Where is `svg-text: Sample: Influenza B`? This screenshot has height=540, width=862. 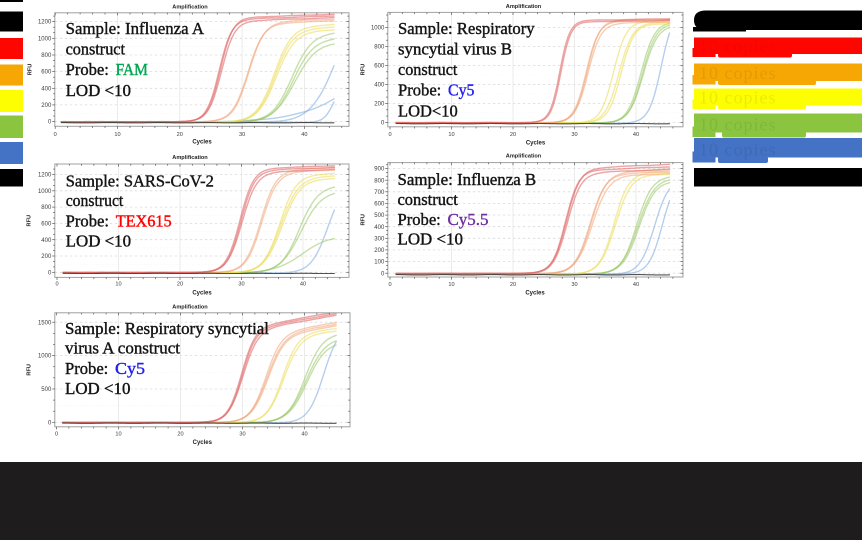 svg-text: Sample: Influenza B is located at coordinates (467, 179).